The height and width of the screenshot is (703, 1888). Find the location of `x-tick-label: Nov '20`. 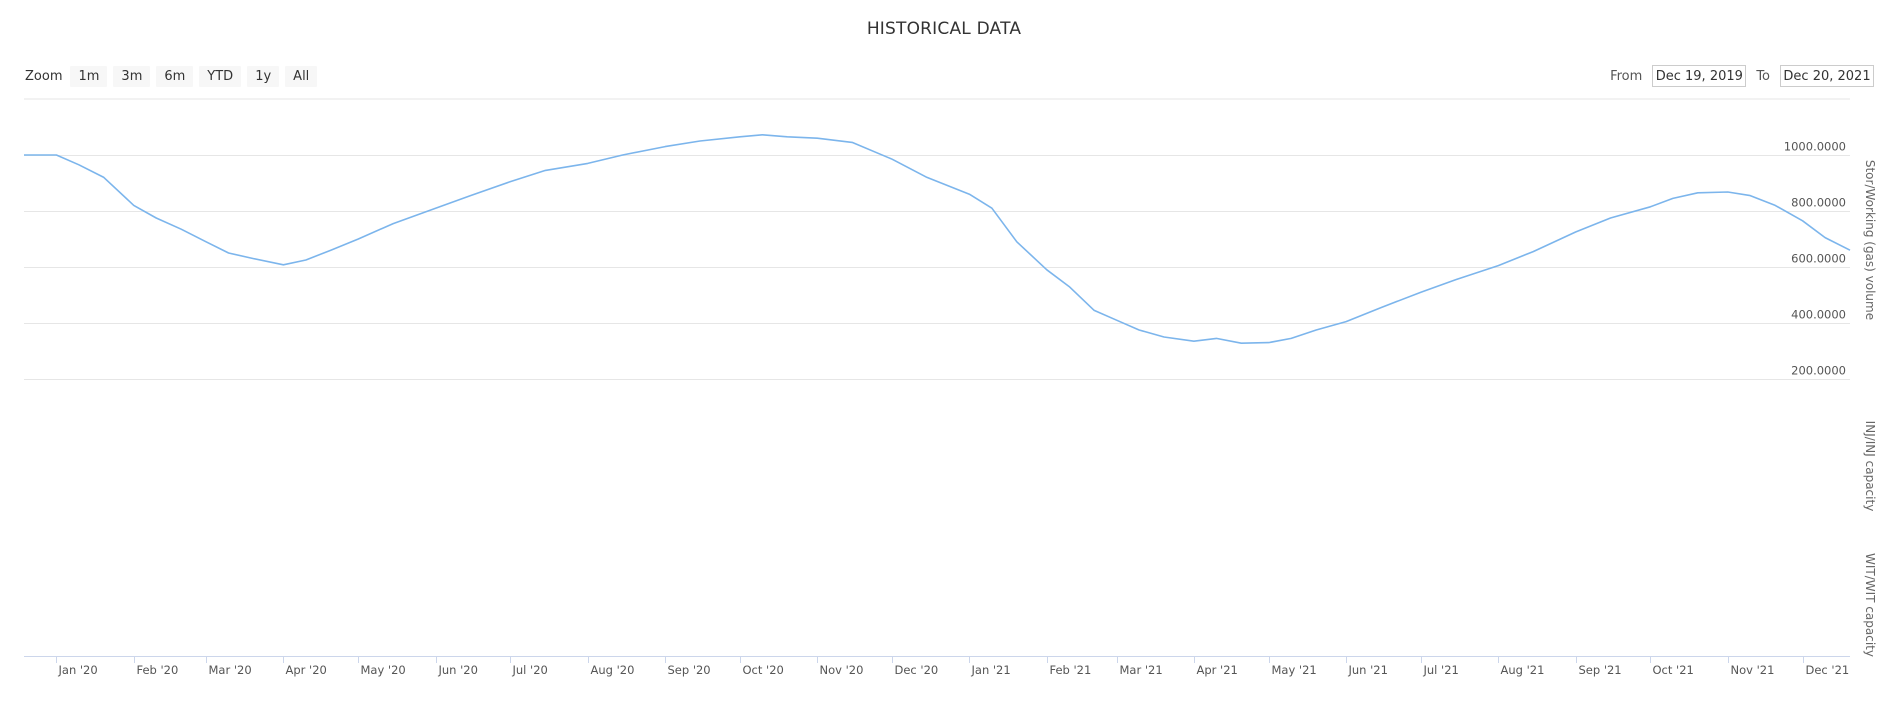

x-tick-label: Nov '20 is located at coordinates (842, 670).